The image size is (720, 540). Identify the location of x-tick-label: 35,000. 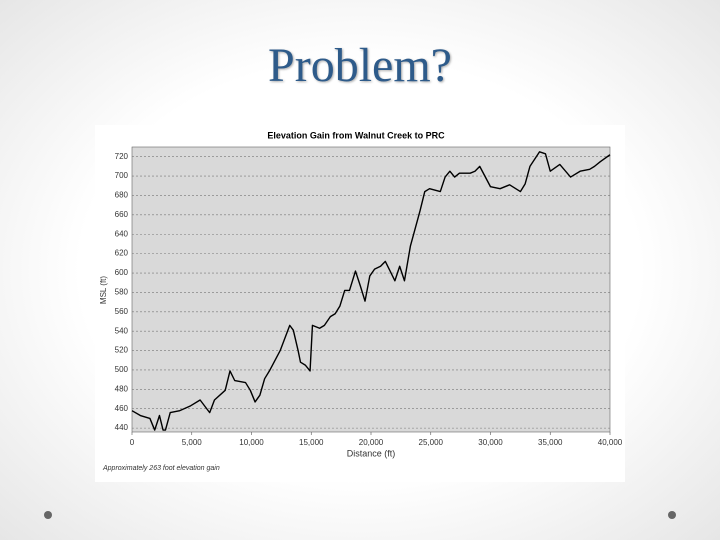
(550, 442).